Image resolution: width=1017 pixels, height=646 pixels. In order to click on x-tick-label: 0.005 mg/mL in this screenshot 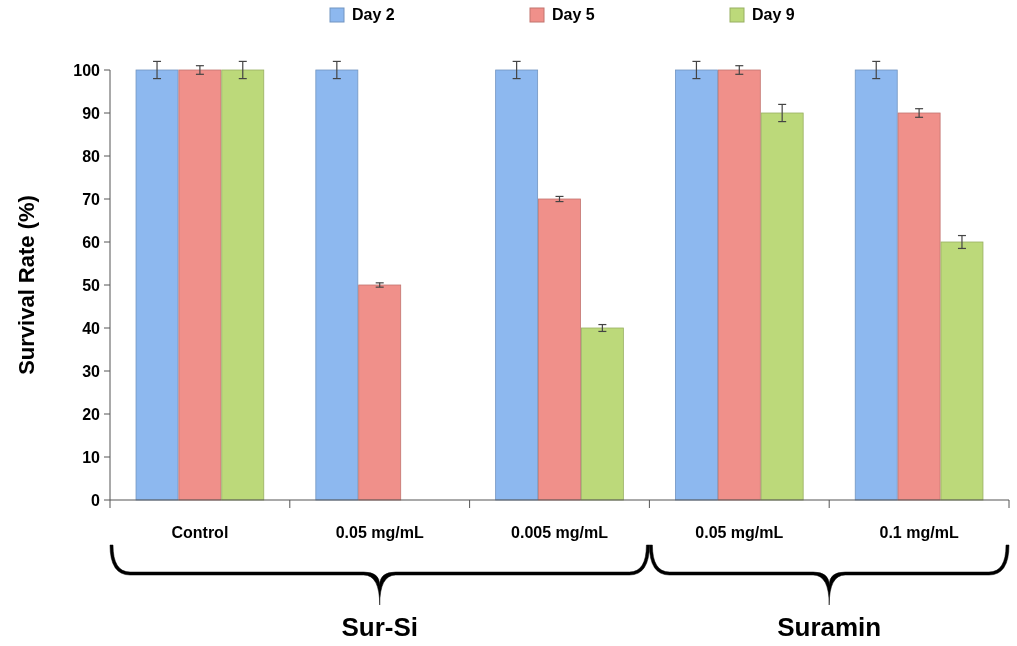, I will do `click(560, 532)`.